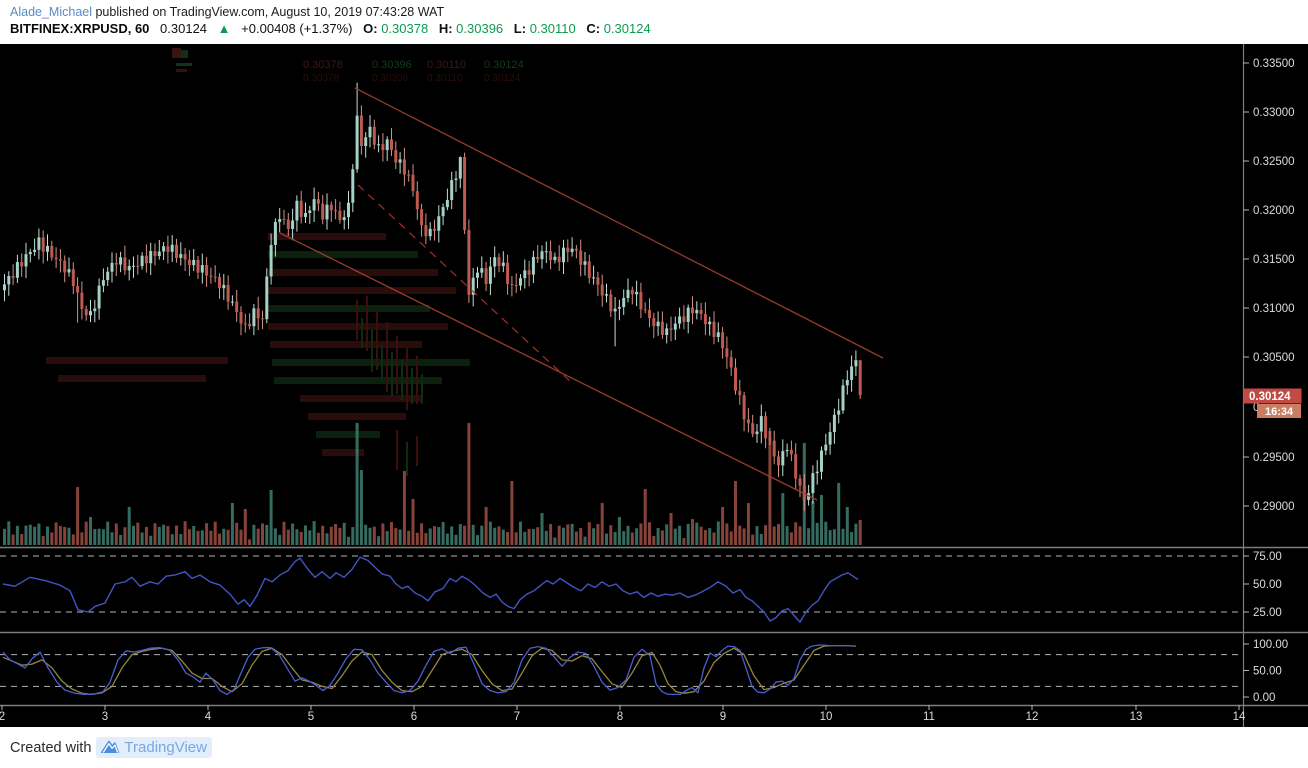  I want to click on svg-text: 0.31000, so click(1274, 309).